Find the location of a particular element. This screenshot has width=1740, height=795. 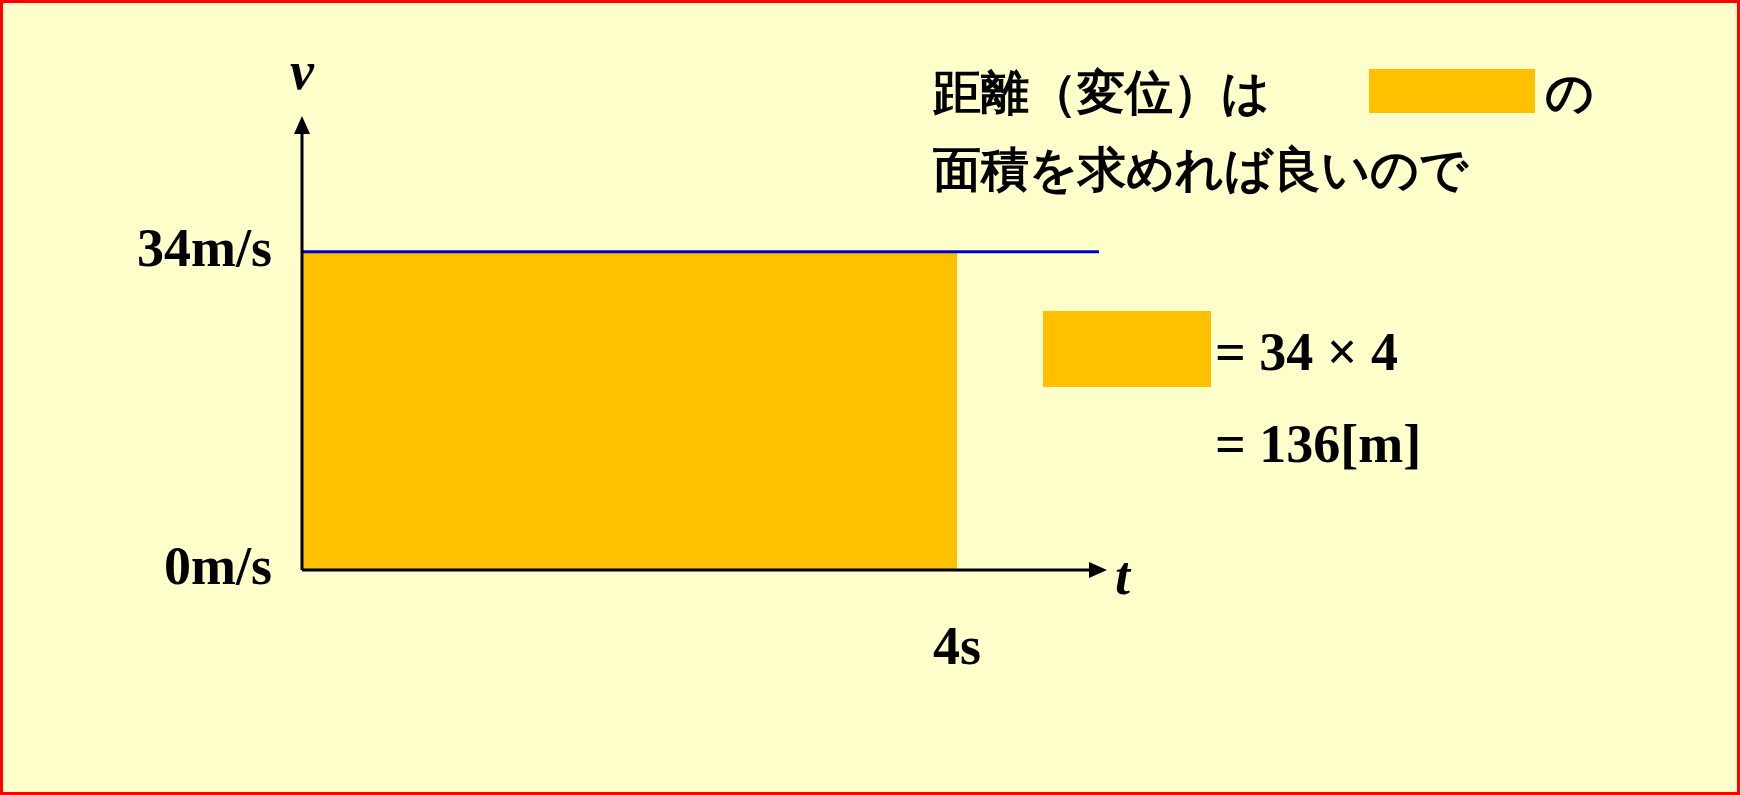

y-axis-title: v is located at coordinates (303, 70).